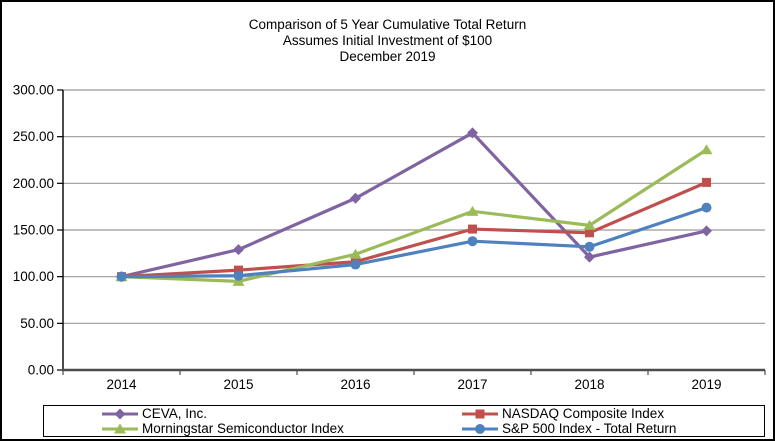  I want to click on legend-item-ceva-inc: CEVA, Inc., so click(224, 413).